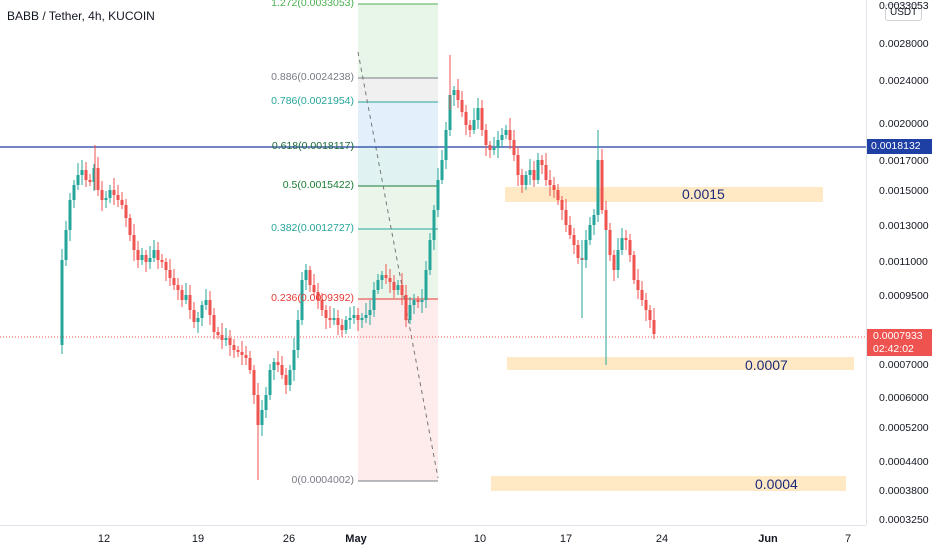 Image resolution: width=932 pixels, height=551 pixels. I want to click on time-tick: 24, so click(662, 539).